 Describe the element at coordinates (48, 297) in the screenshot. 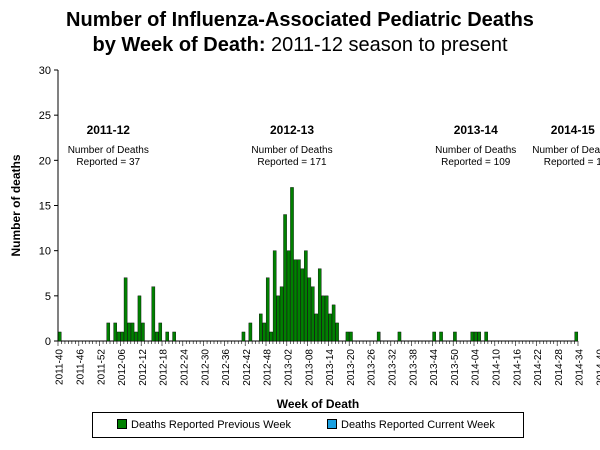

I see `y-tick-label: 5` at that location.